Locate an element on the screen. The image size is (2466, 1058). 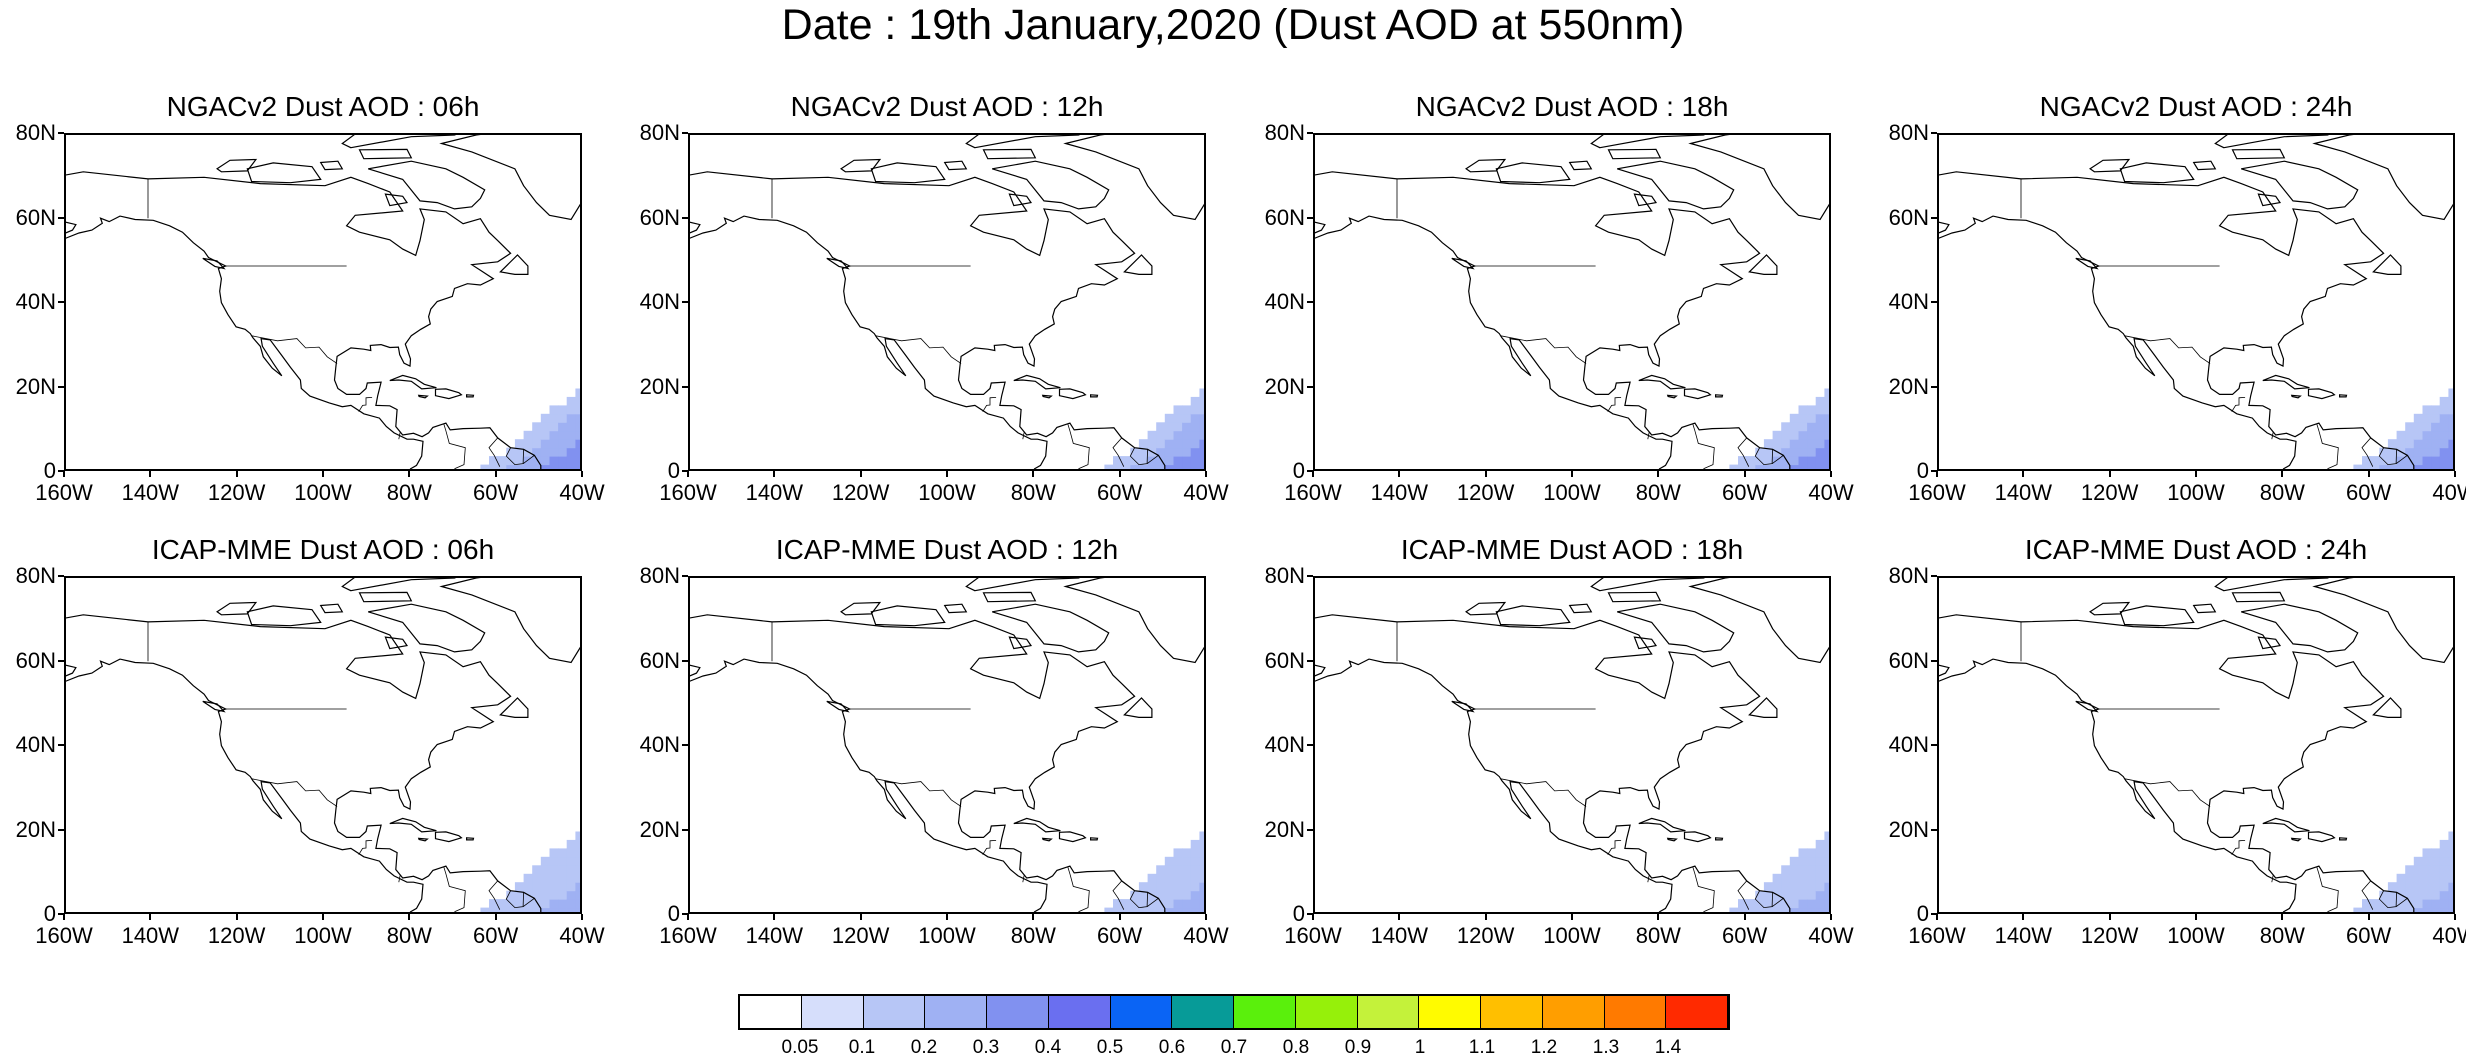
panel-title: NGACv2 Dust AOD : 18h is located at coordinates (1572, 106).